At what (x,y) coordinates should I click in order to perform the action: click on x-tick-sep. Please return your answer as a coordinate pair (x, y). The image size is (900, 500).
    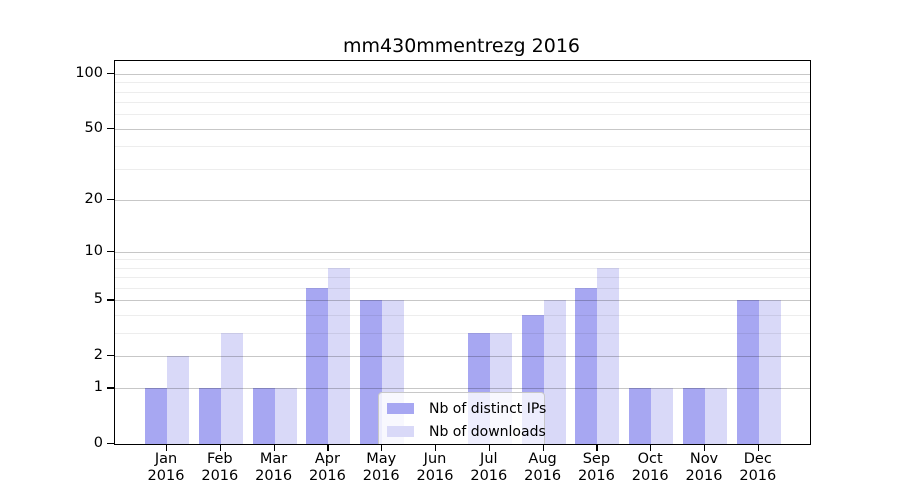
    Looking at the image, I should click on (597, 447).